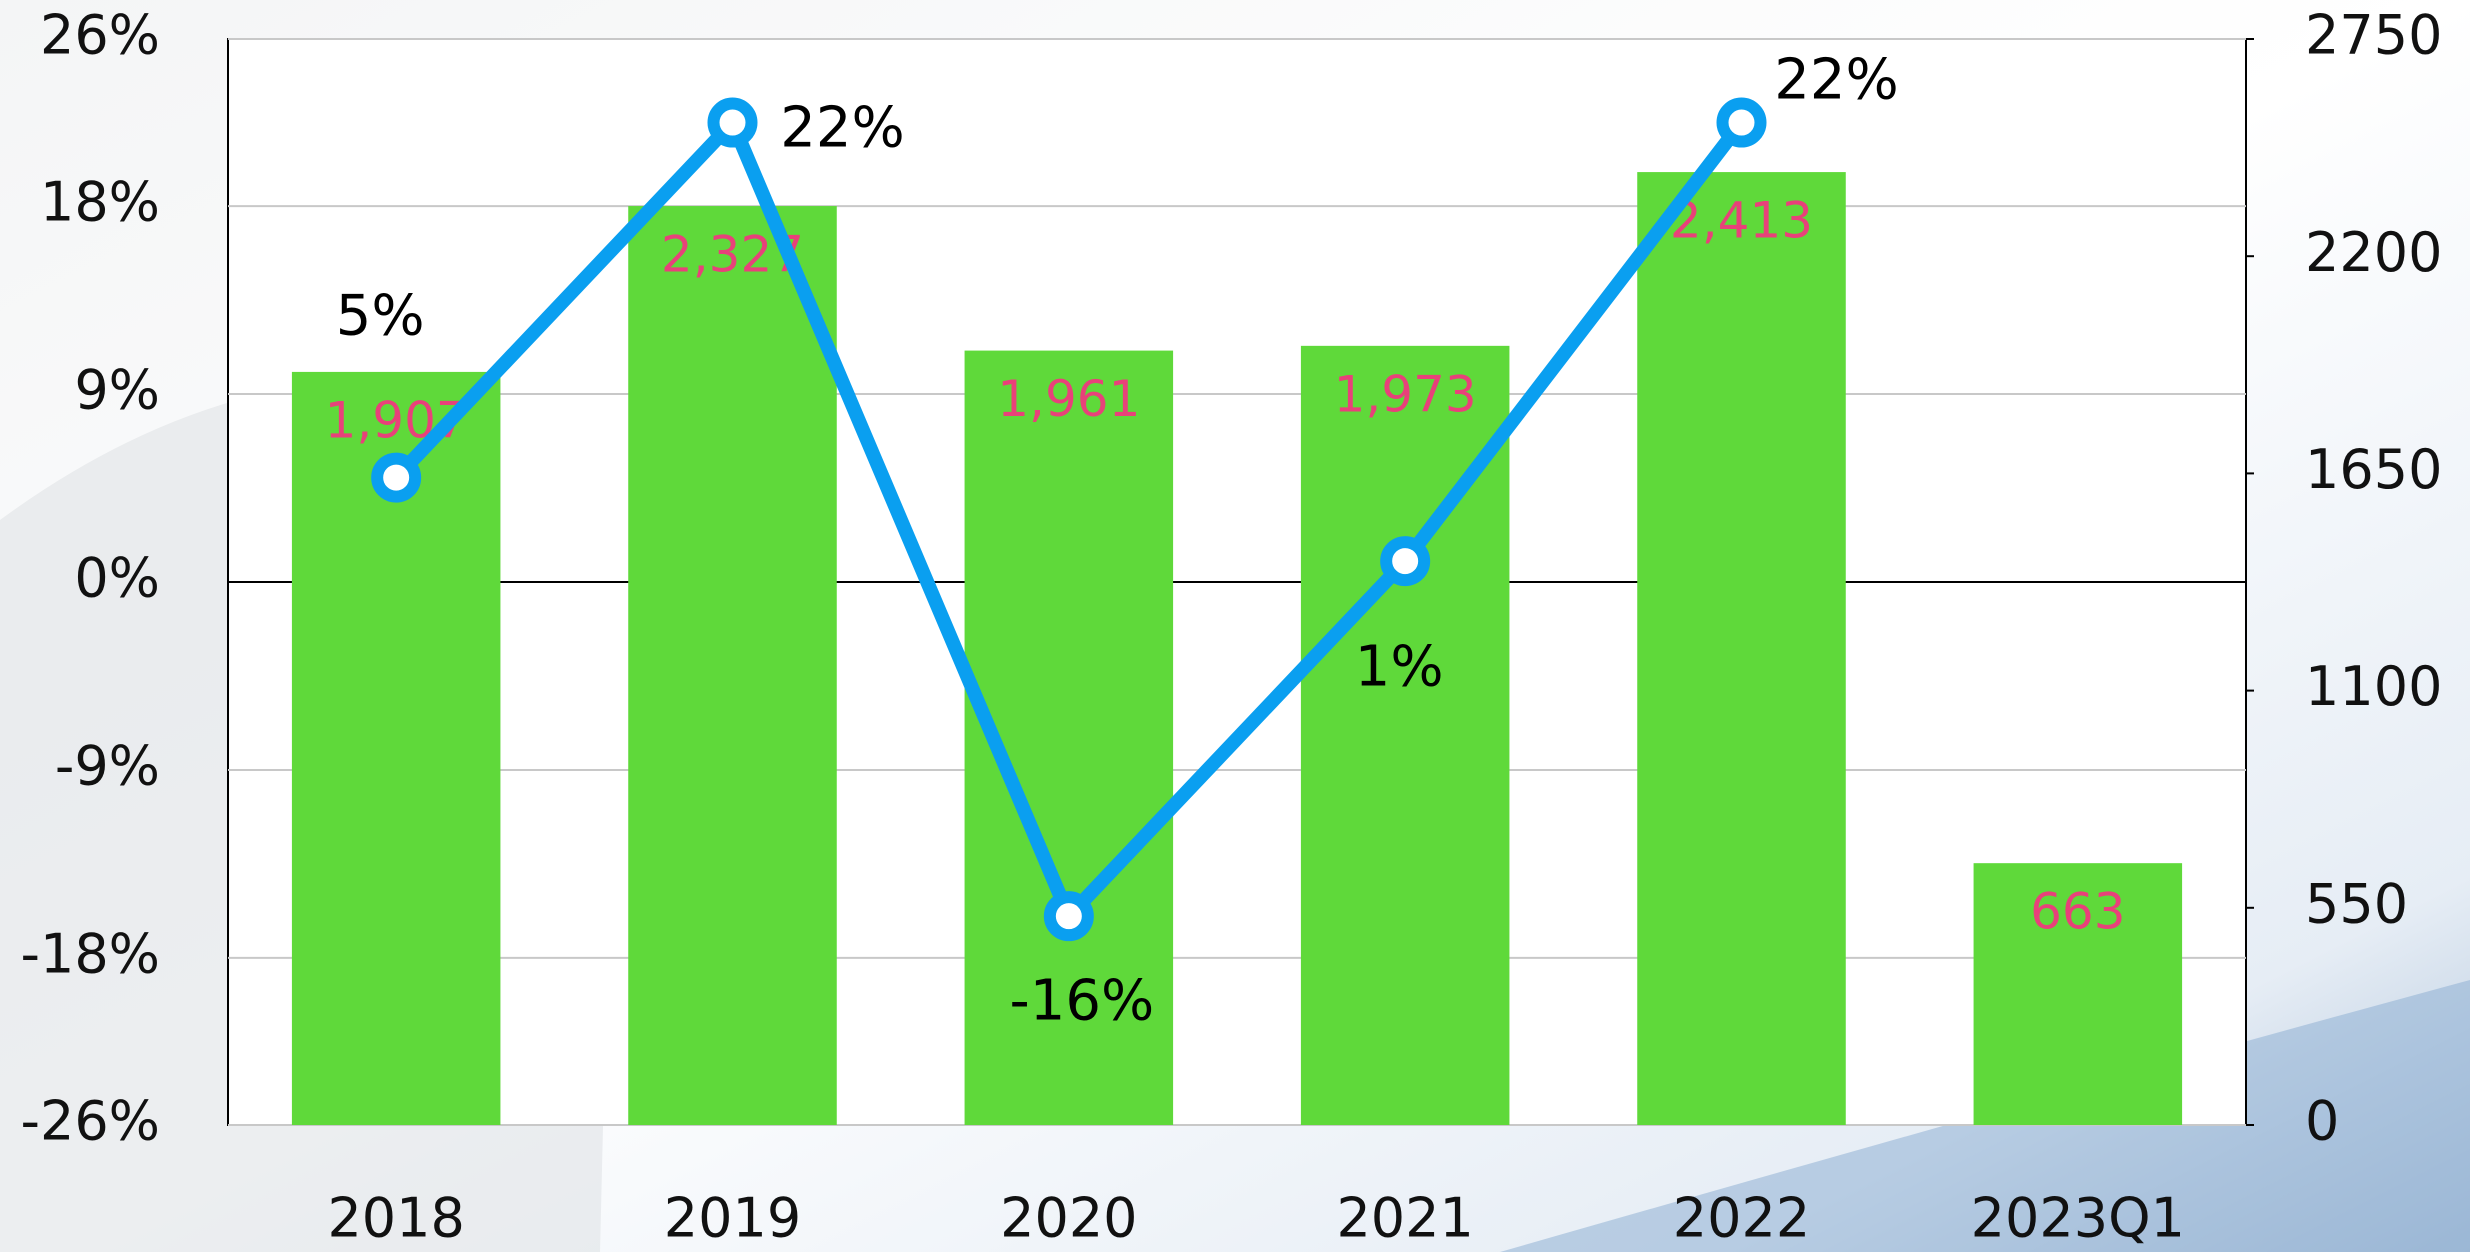 The image size is (2470, 1252). I want to click on y-tick-label: 26%, so click(100, 35).